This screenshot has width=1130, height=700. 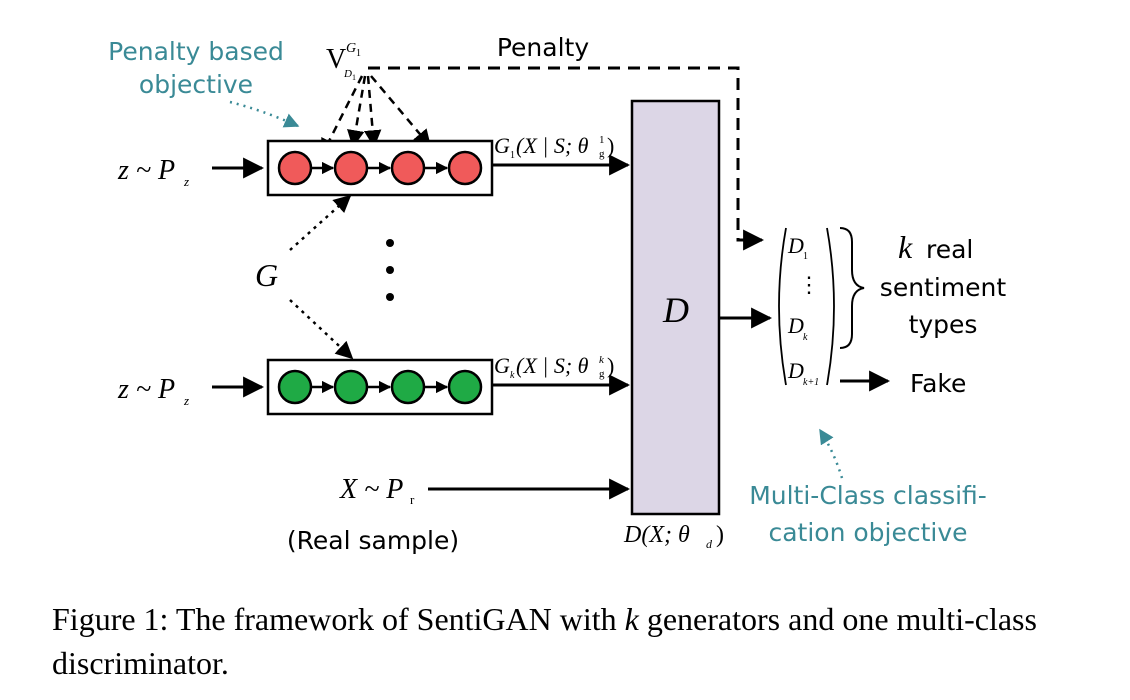 I want to click on multiclass-pointer, so click(x=831, y=453).